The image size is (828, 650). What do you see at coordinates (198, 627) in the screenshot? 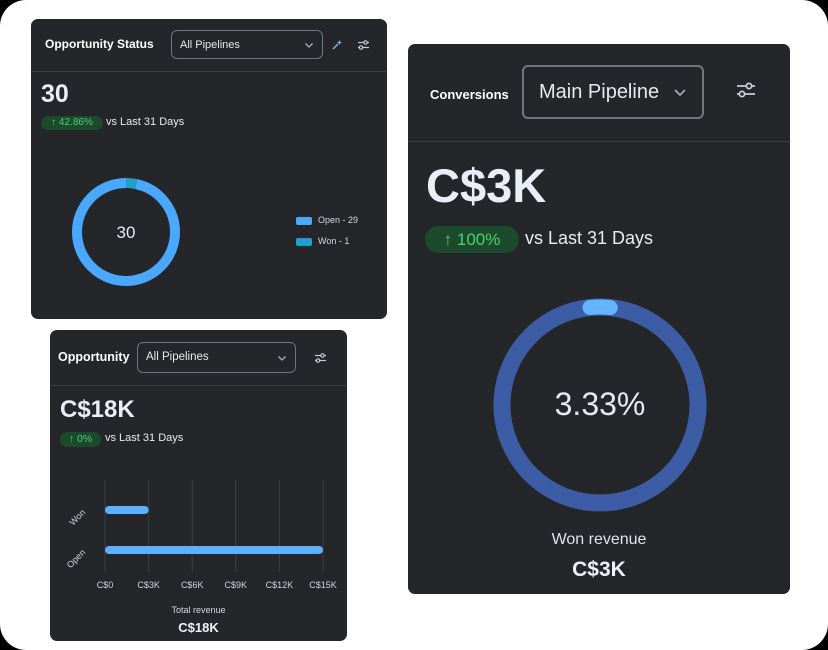
I see `total-revenue-footer: C$18K` at bounding box center [198, 627].